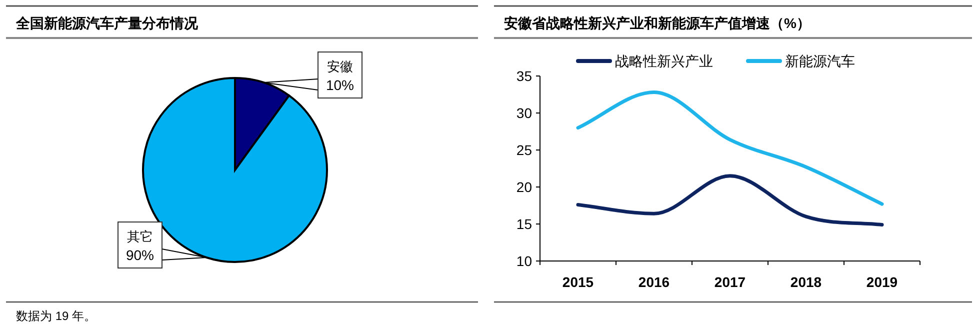 The height and width of the screenshot is (328, 978). What do you see at coordinates (820, 61) in the screenshot?
I see `legend-label: 新能源汽车` at bounding box center [820, 61].